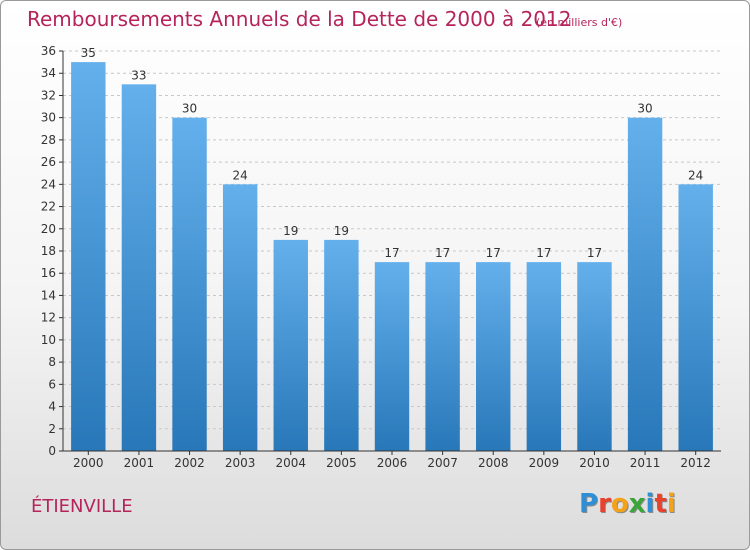 The height and width of the screenshot is (550, 750). I want to click on bar-2011, so click(645, 284).